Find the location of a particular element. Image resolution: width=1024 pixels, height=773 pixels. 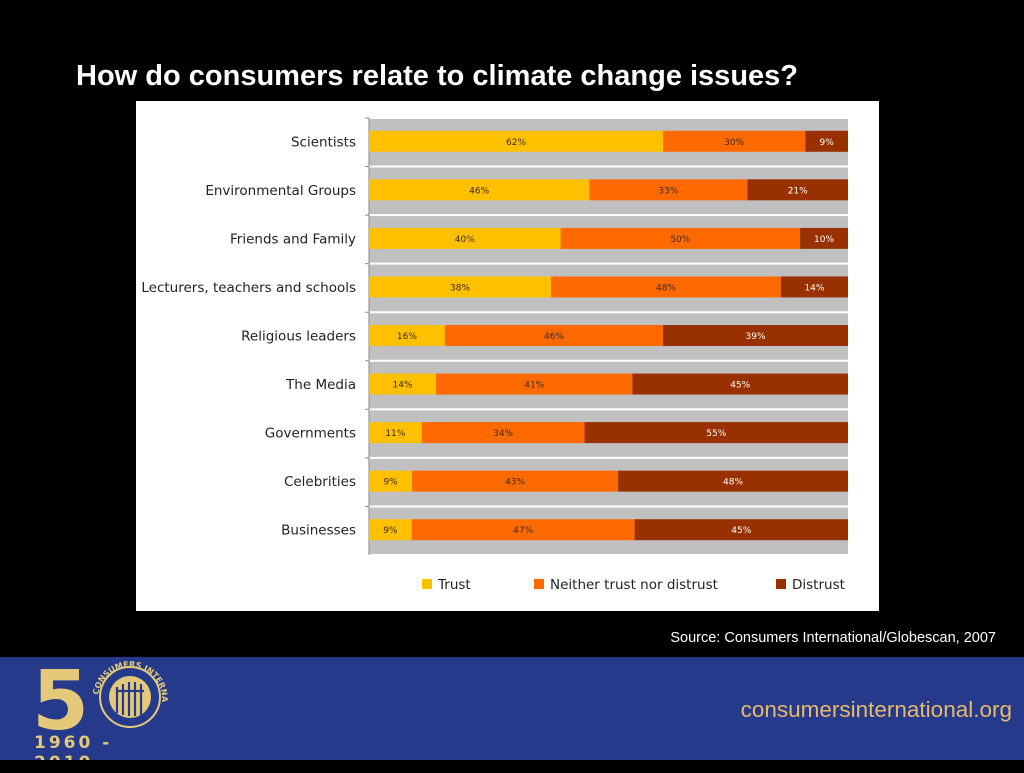

category-label: Governments is located at coordinates (310, 434).